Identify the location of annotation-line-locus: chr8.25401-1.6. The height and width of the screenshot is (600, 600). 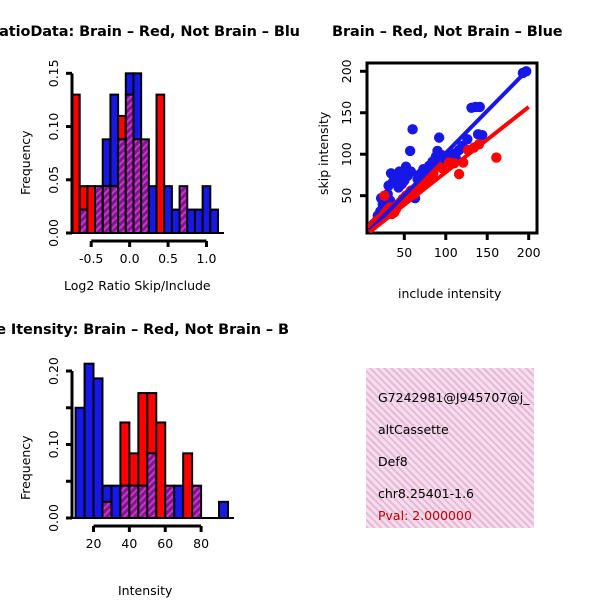
(426, 493).